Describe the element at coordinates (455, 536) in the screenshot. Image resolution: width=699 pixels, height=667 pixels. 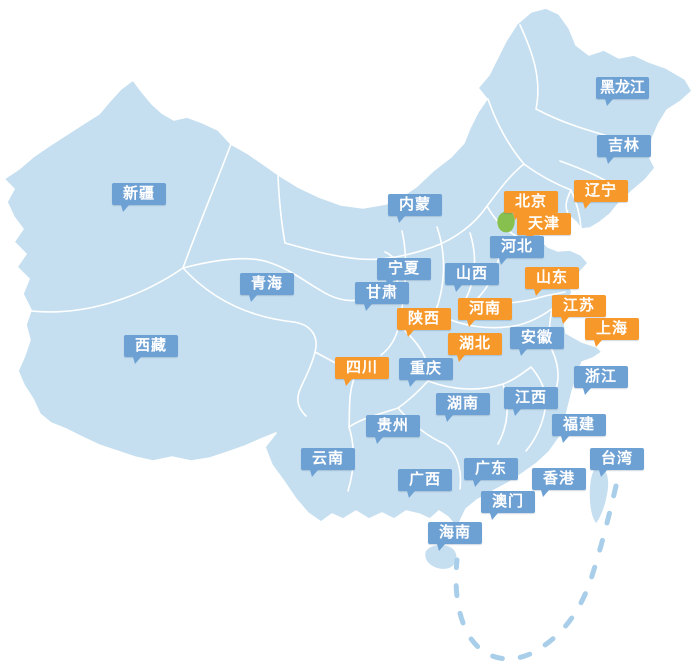
I see `province-marker: 海南` at that location.